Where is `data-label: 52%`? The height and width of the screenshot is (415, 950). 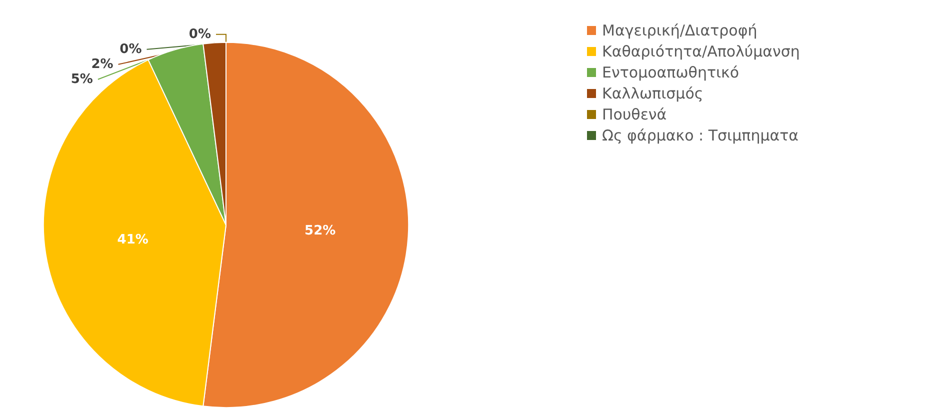
data-label: 52% is located at coordinates (320, 230).